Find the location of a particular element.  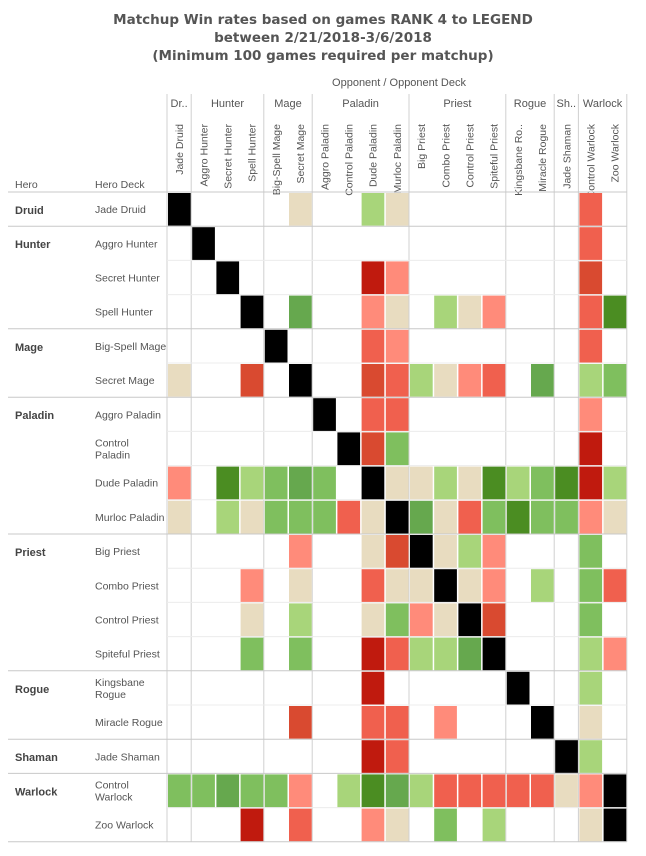

column-deck-label: Big-Spell Mage is located at coordinates (277, 159).